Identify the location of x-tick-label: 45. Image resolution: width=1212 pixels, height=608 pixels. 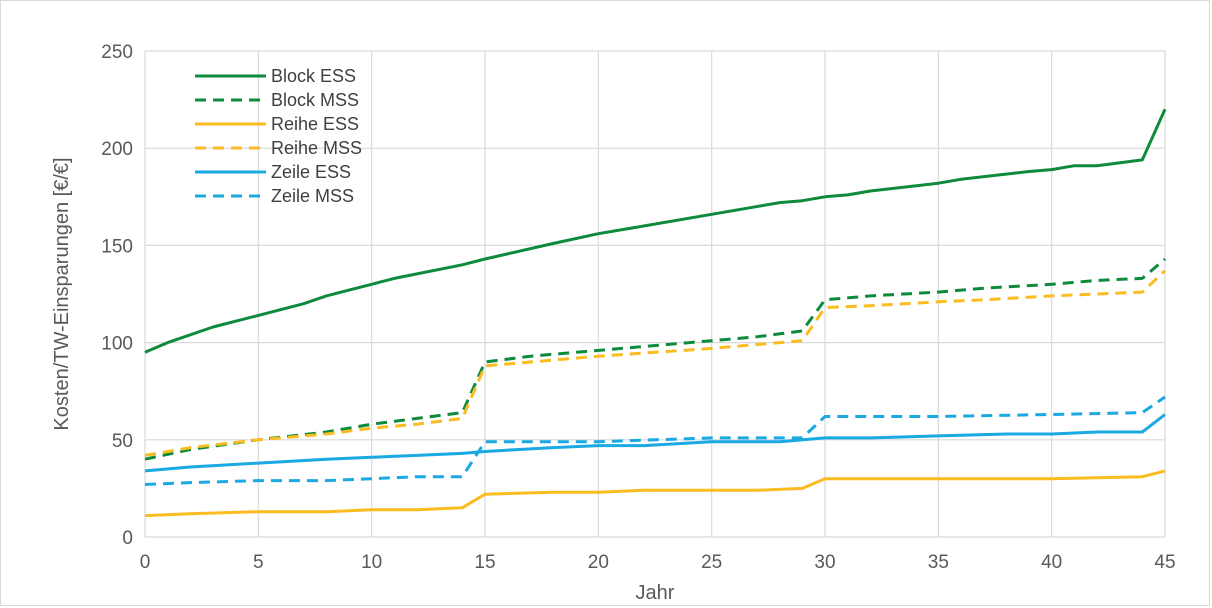
(1164, 562).